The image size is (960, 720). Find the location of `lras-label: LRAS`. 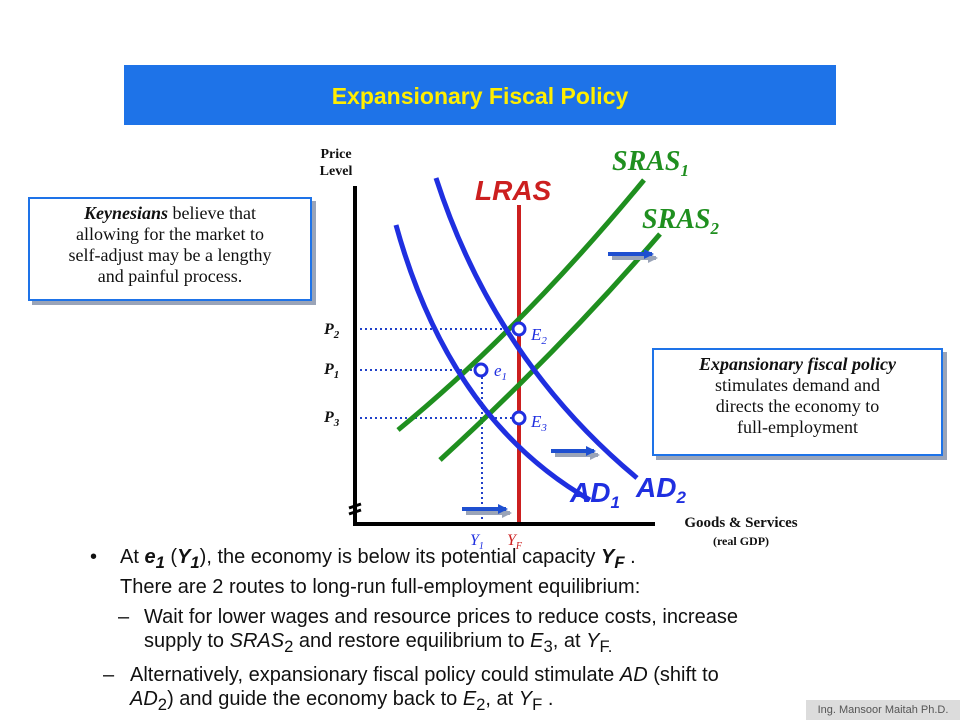

lras-label: LRAS is located at coordinates (513, 190).